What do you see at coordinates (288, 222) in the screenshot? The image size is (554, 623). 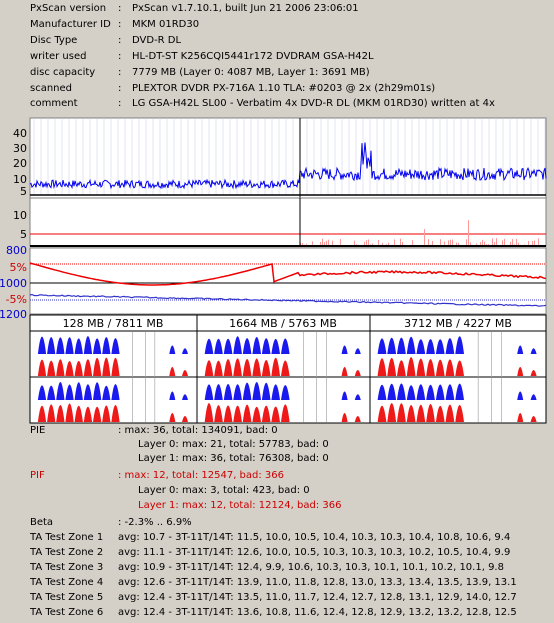 I see `pif-plot-area` at bounding box center [288, 222].